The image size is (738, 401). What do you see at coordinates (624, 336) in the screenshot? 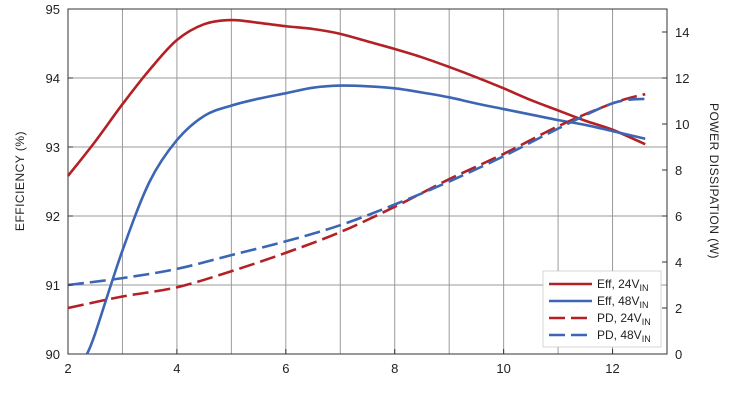
I see `legend-label: PD, 48VIN` at bounding box center [624, 336].